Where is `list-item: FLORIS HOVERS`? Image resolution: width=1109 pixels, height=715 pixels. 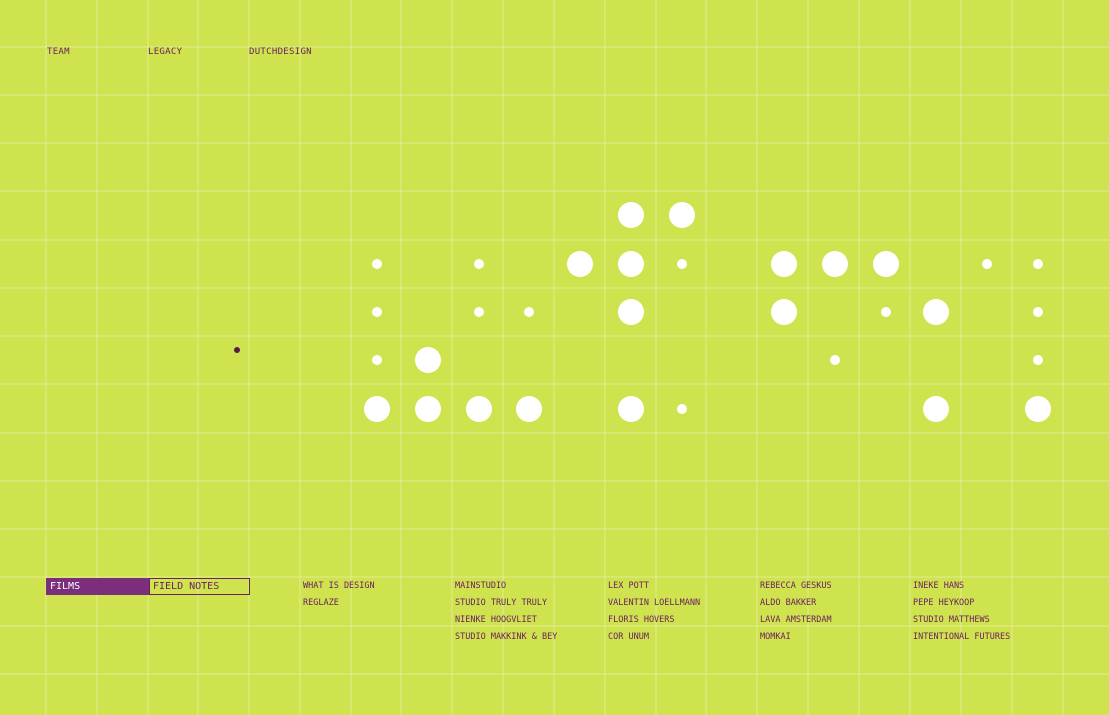 list-item: FLORIS HOVERS is located at coordinates (641, 620).